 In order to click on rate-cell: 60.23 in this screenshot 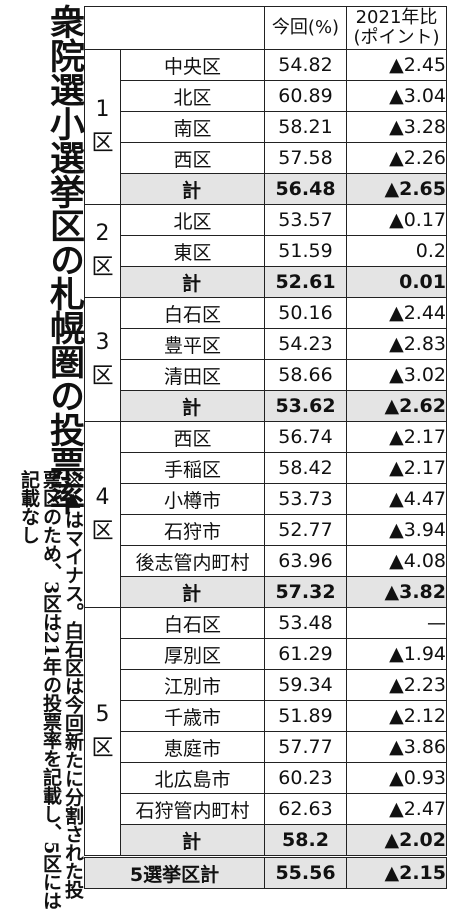, I will do `click(305, 778)`.